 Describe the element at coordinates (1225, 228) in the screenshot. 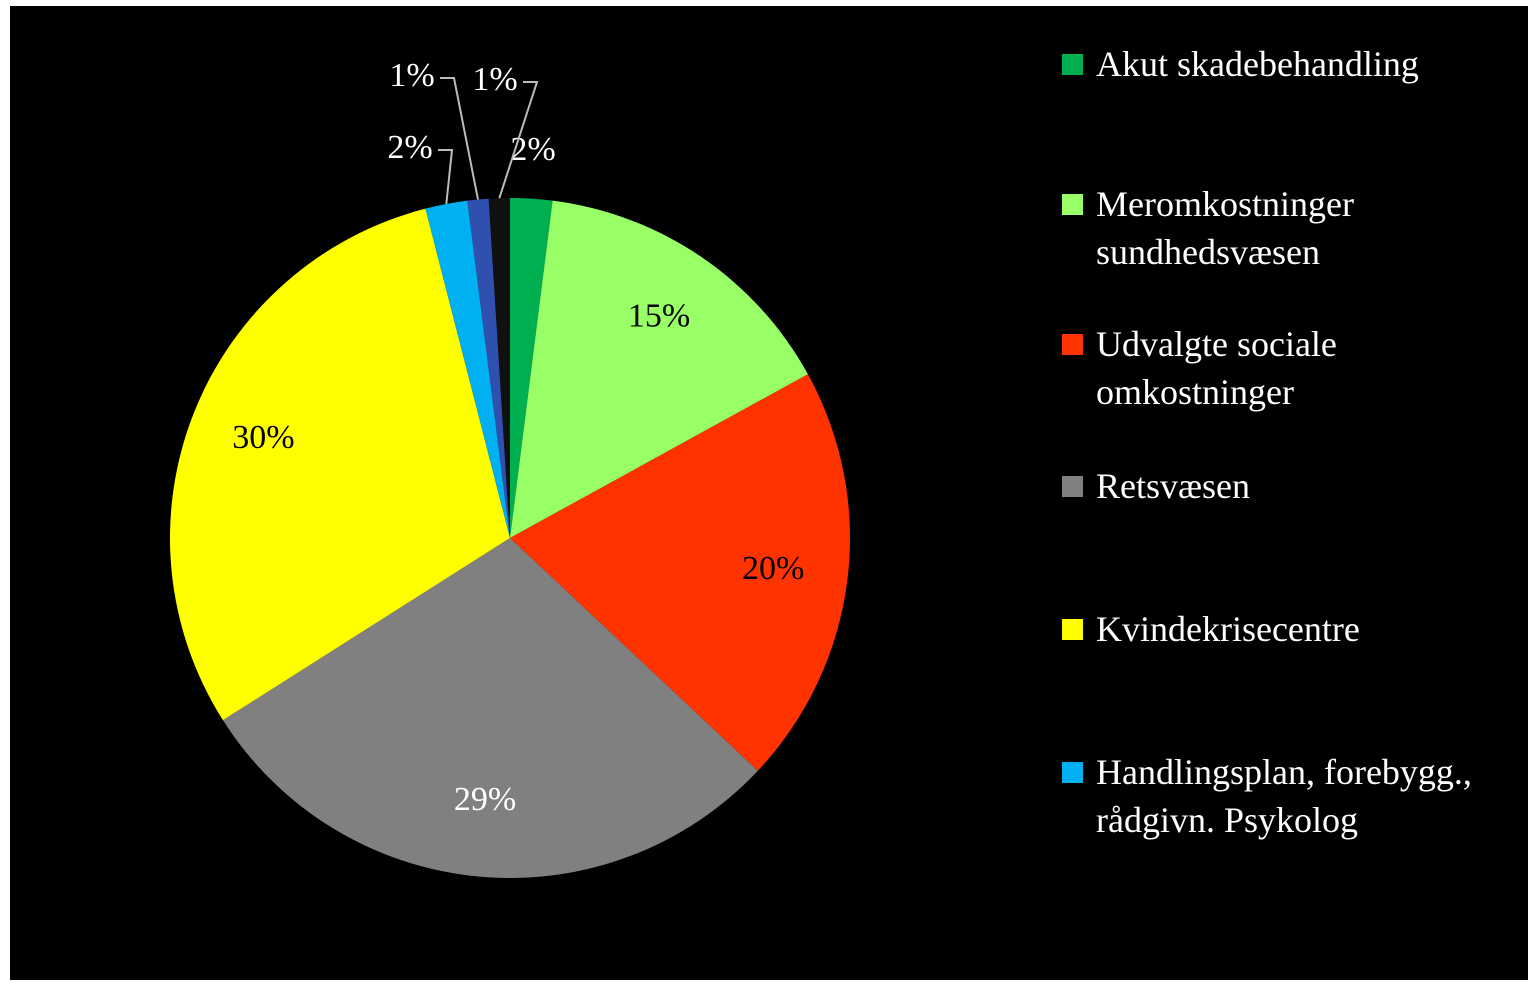

I see `legend-label: Meromkostninger sundhedsvæsen` at that location.